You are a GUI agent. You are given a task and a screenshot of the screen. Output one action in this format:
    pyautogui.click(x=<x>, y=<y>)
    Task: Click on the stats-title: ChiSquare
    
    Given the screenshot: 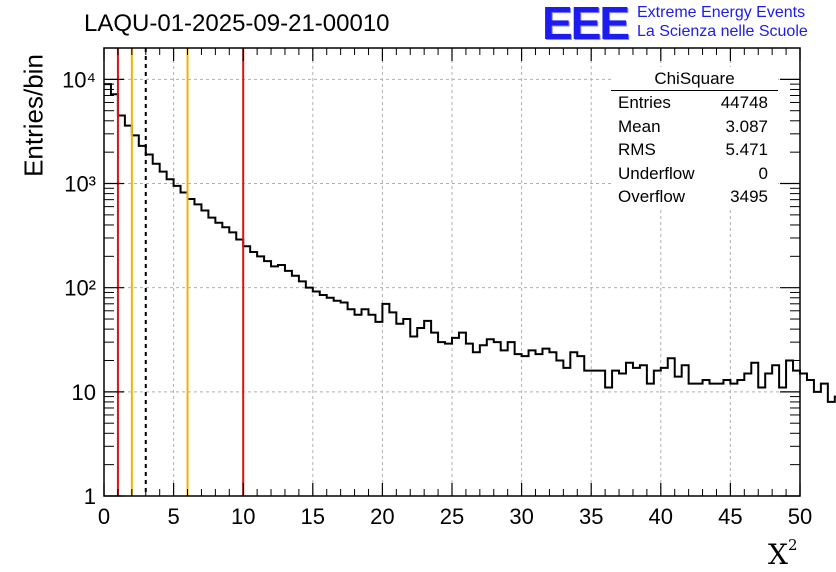 What is the action you would take?
    pyautogui.click(x=694, y=79)
    